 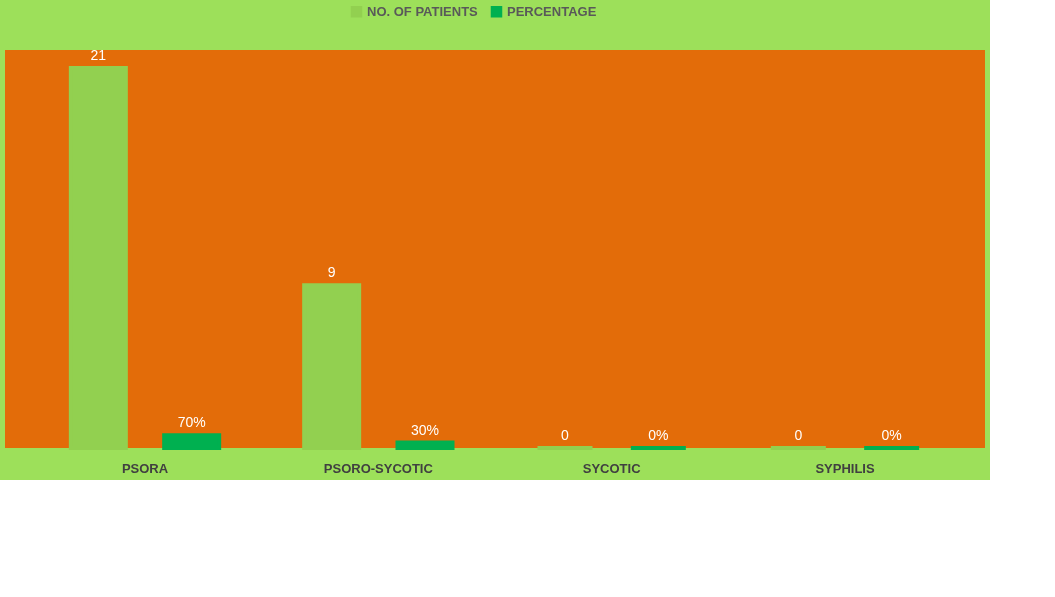 What do you see at coordinates (378, 468) in the screenshot?
I see `x-tick-label: PSORO-SYCOTIC` at bounding box center [378, 468].